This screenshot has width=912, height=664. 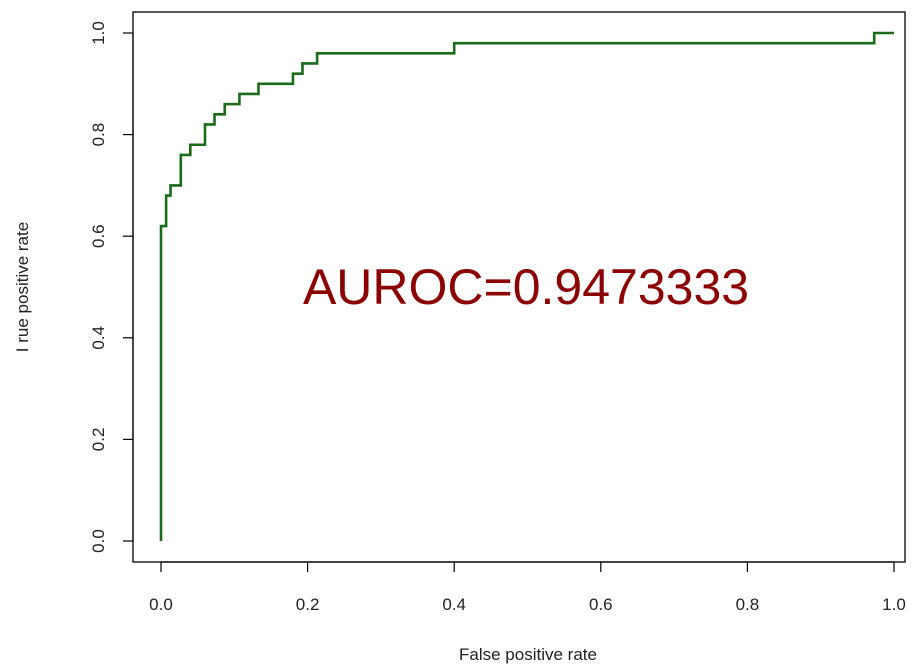 I want to click on x-tick-label: 0.4, so click(x=454, y=604).